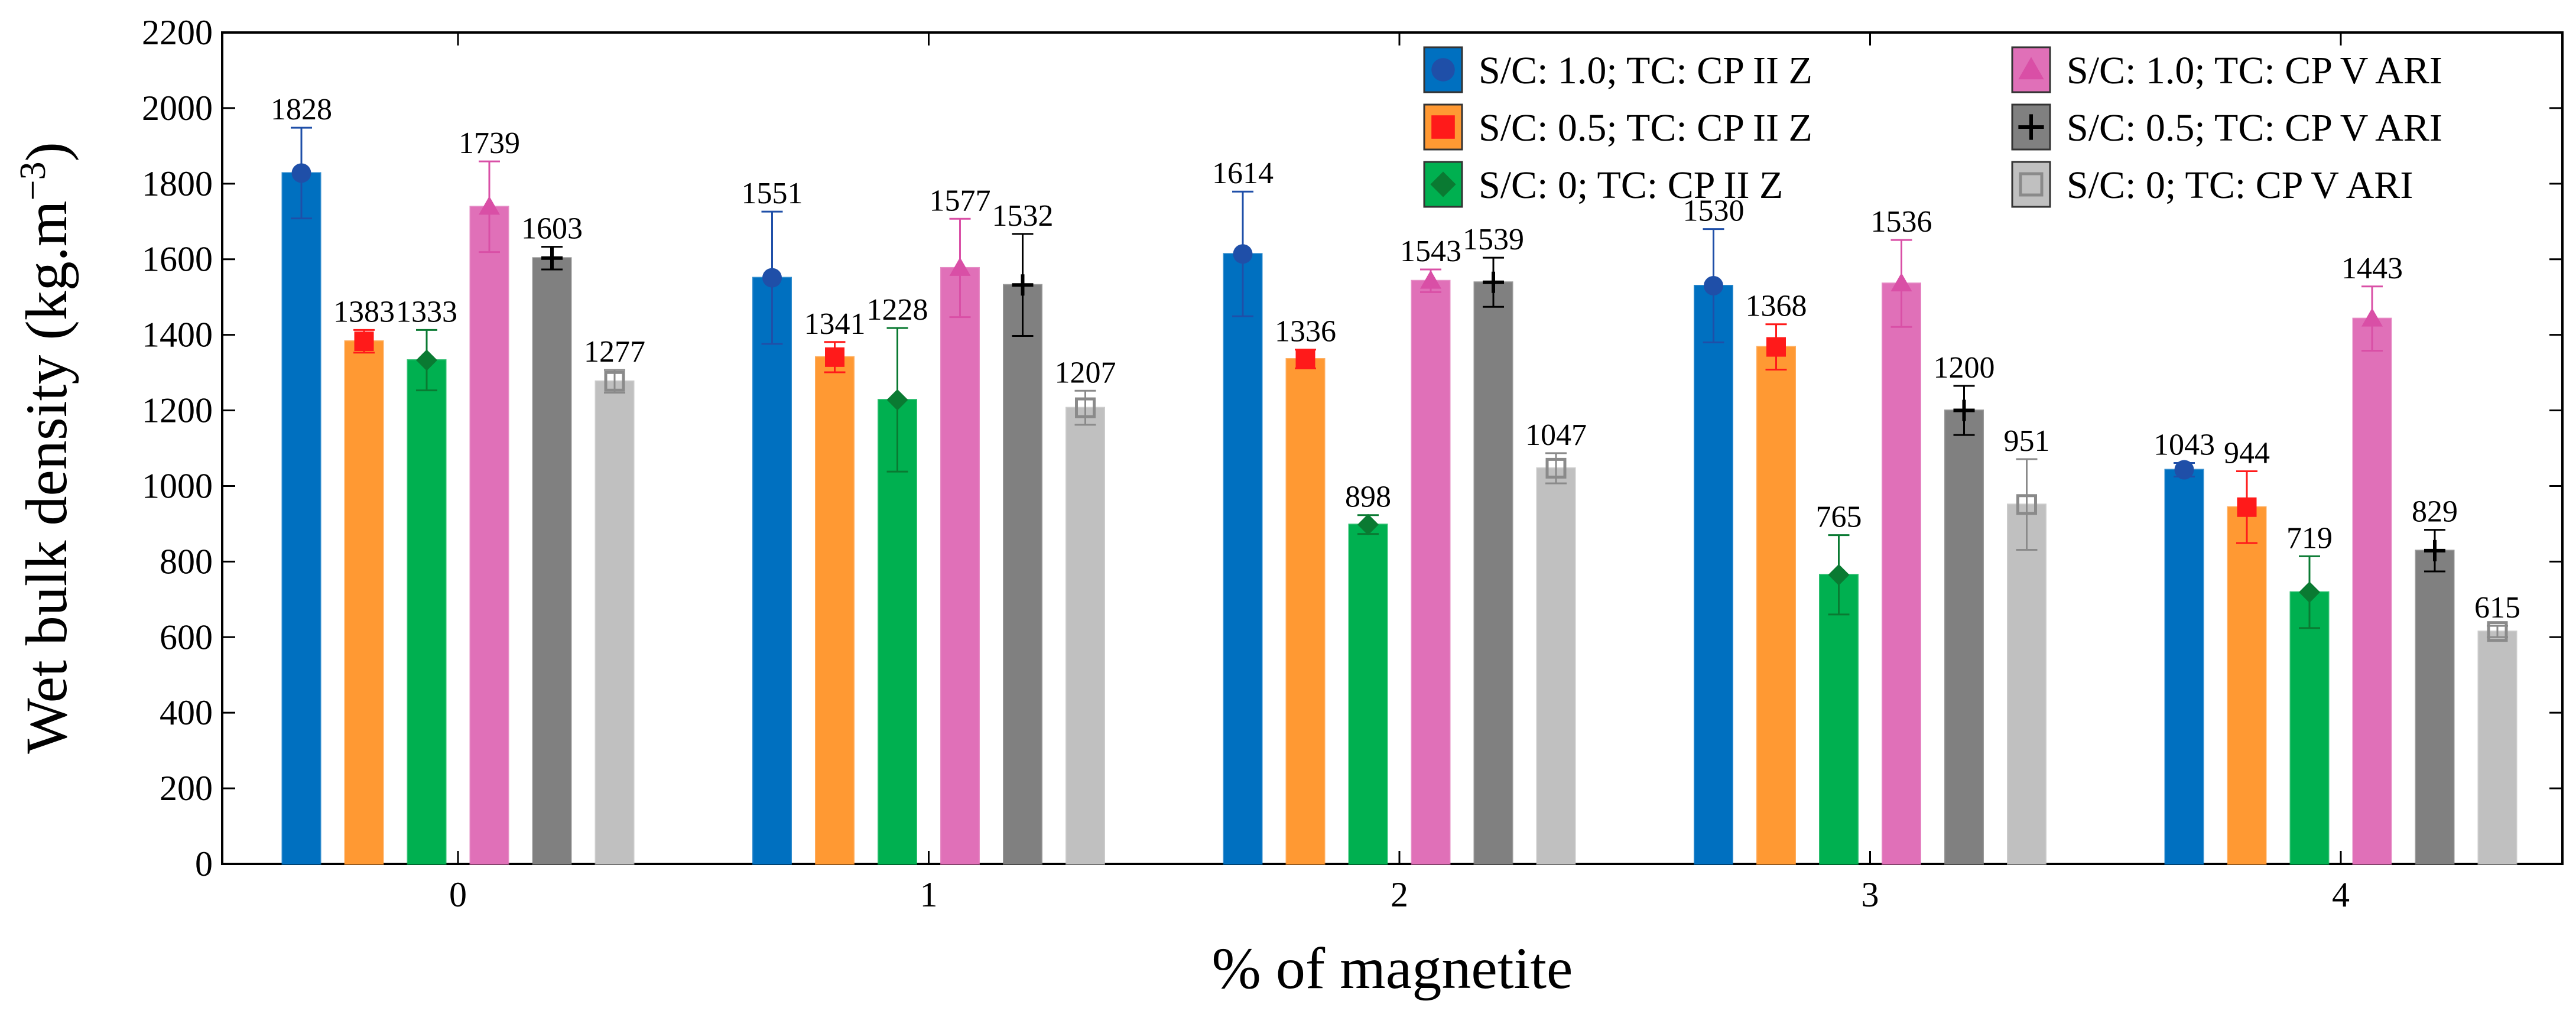 The width and height of the screenshot is (2576, 1027). Describe the element at coordinates (1243, 173) in the screenshot. I see `data-label: 1614` at that location.